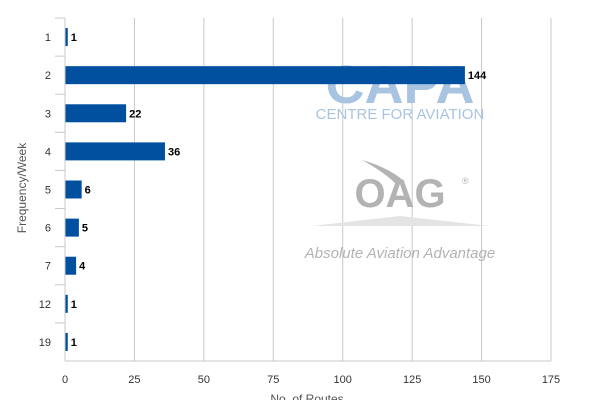  I want to click on x-tick-label: 50, so click(204, 380).